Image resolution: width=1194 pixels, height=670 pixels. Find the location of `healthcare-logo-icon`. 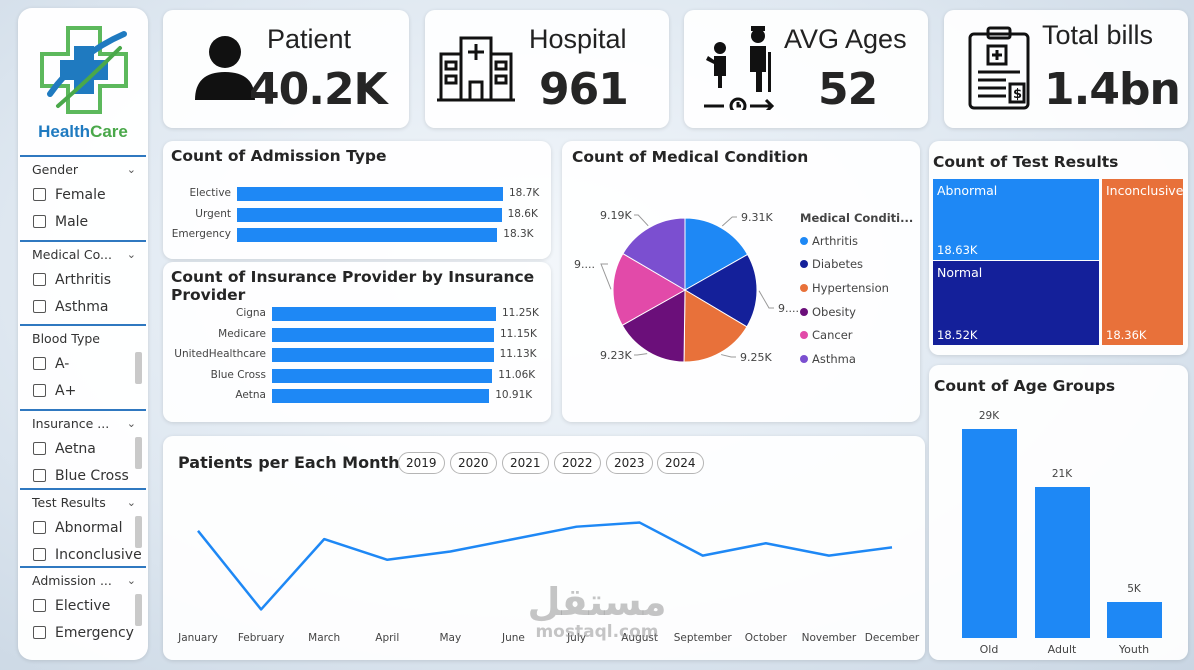

healthcare-logo-icon is located at coordinates (84, 70).